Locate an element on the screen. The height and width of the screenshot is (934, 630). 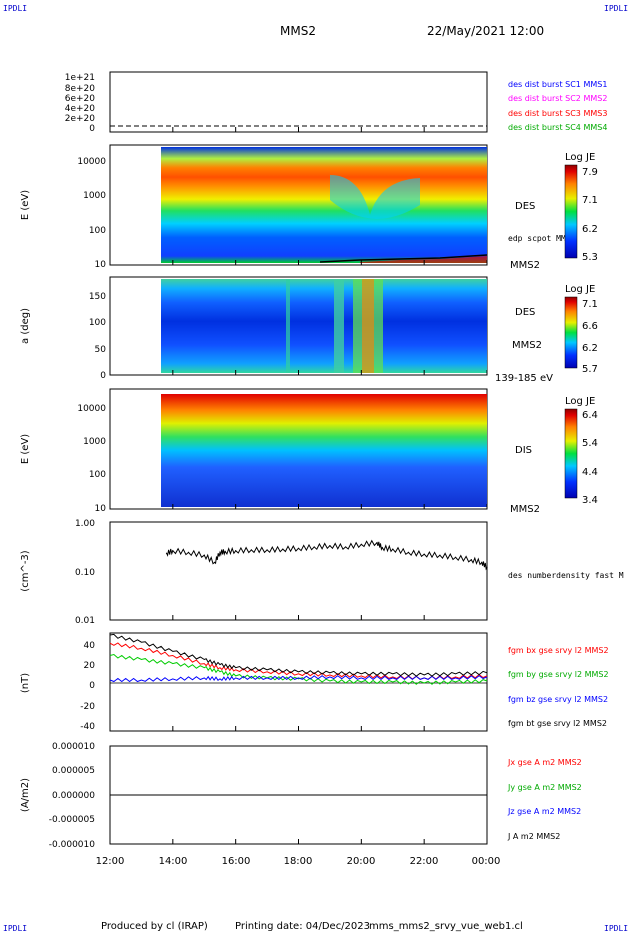
xtick: 20:00 is located at coordinates (361, 861).